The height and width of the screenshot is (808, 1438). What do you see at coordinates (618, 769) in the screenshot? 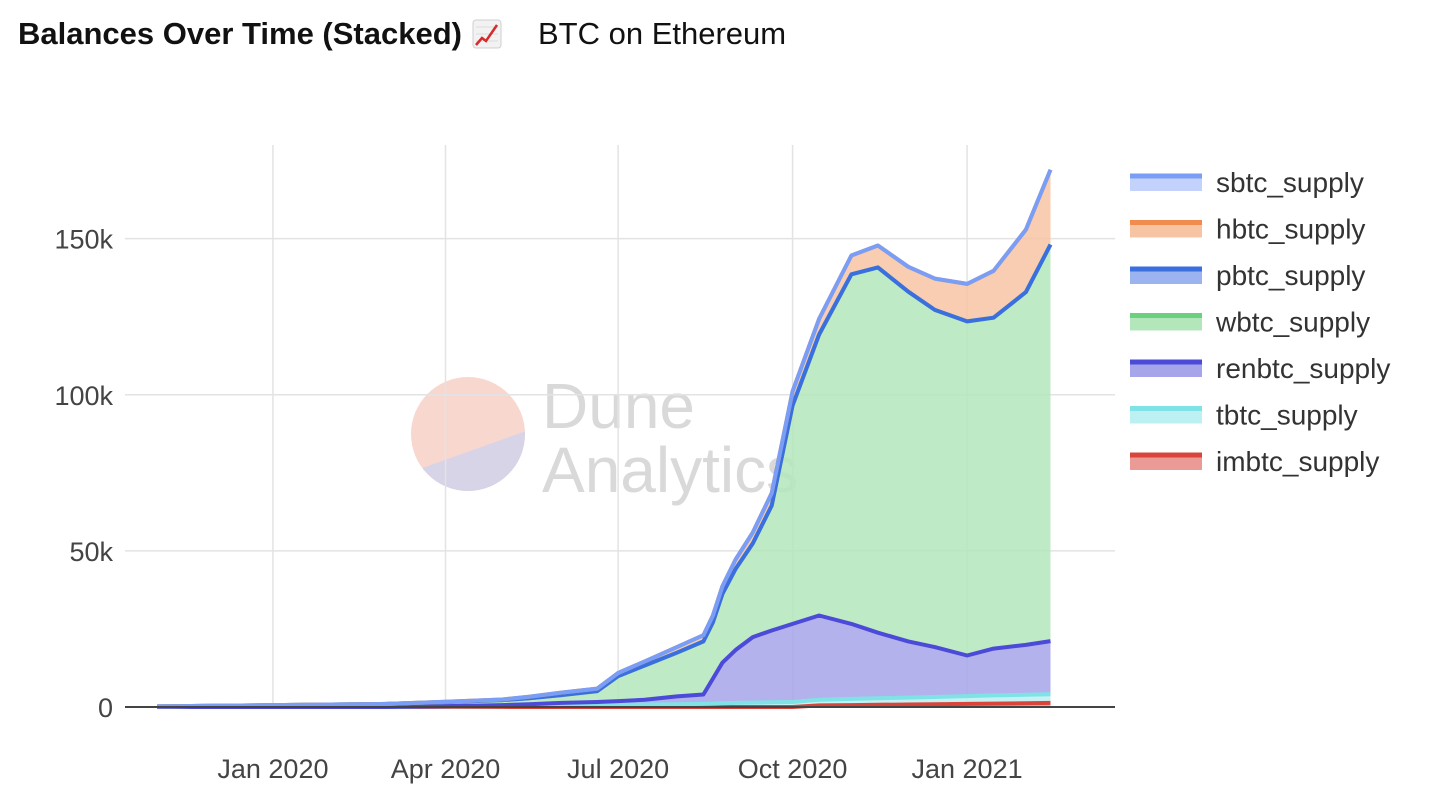
I see `x-tick-label: Jul 2020` at bounding box center [618, 769].